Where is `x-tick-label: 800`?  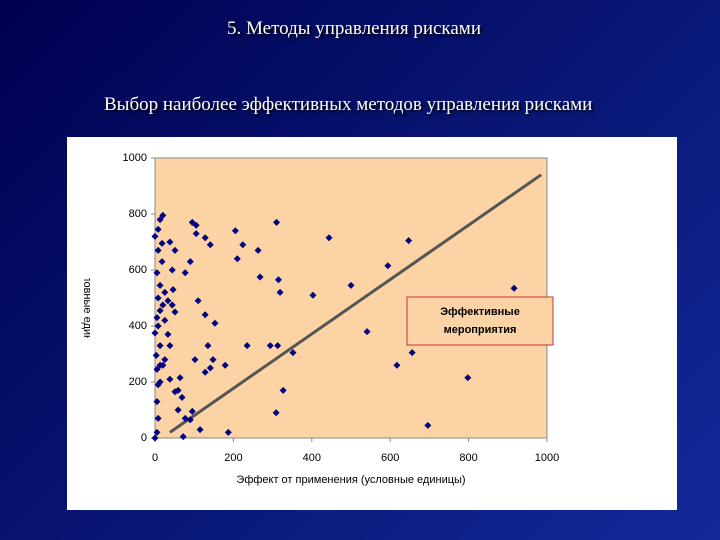
x-tick-label: 800 is located at coordinates (468, 458).